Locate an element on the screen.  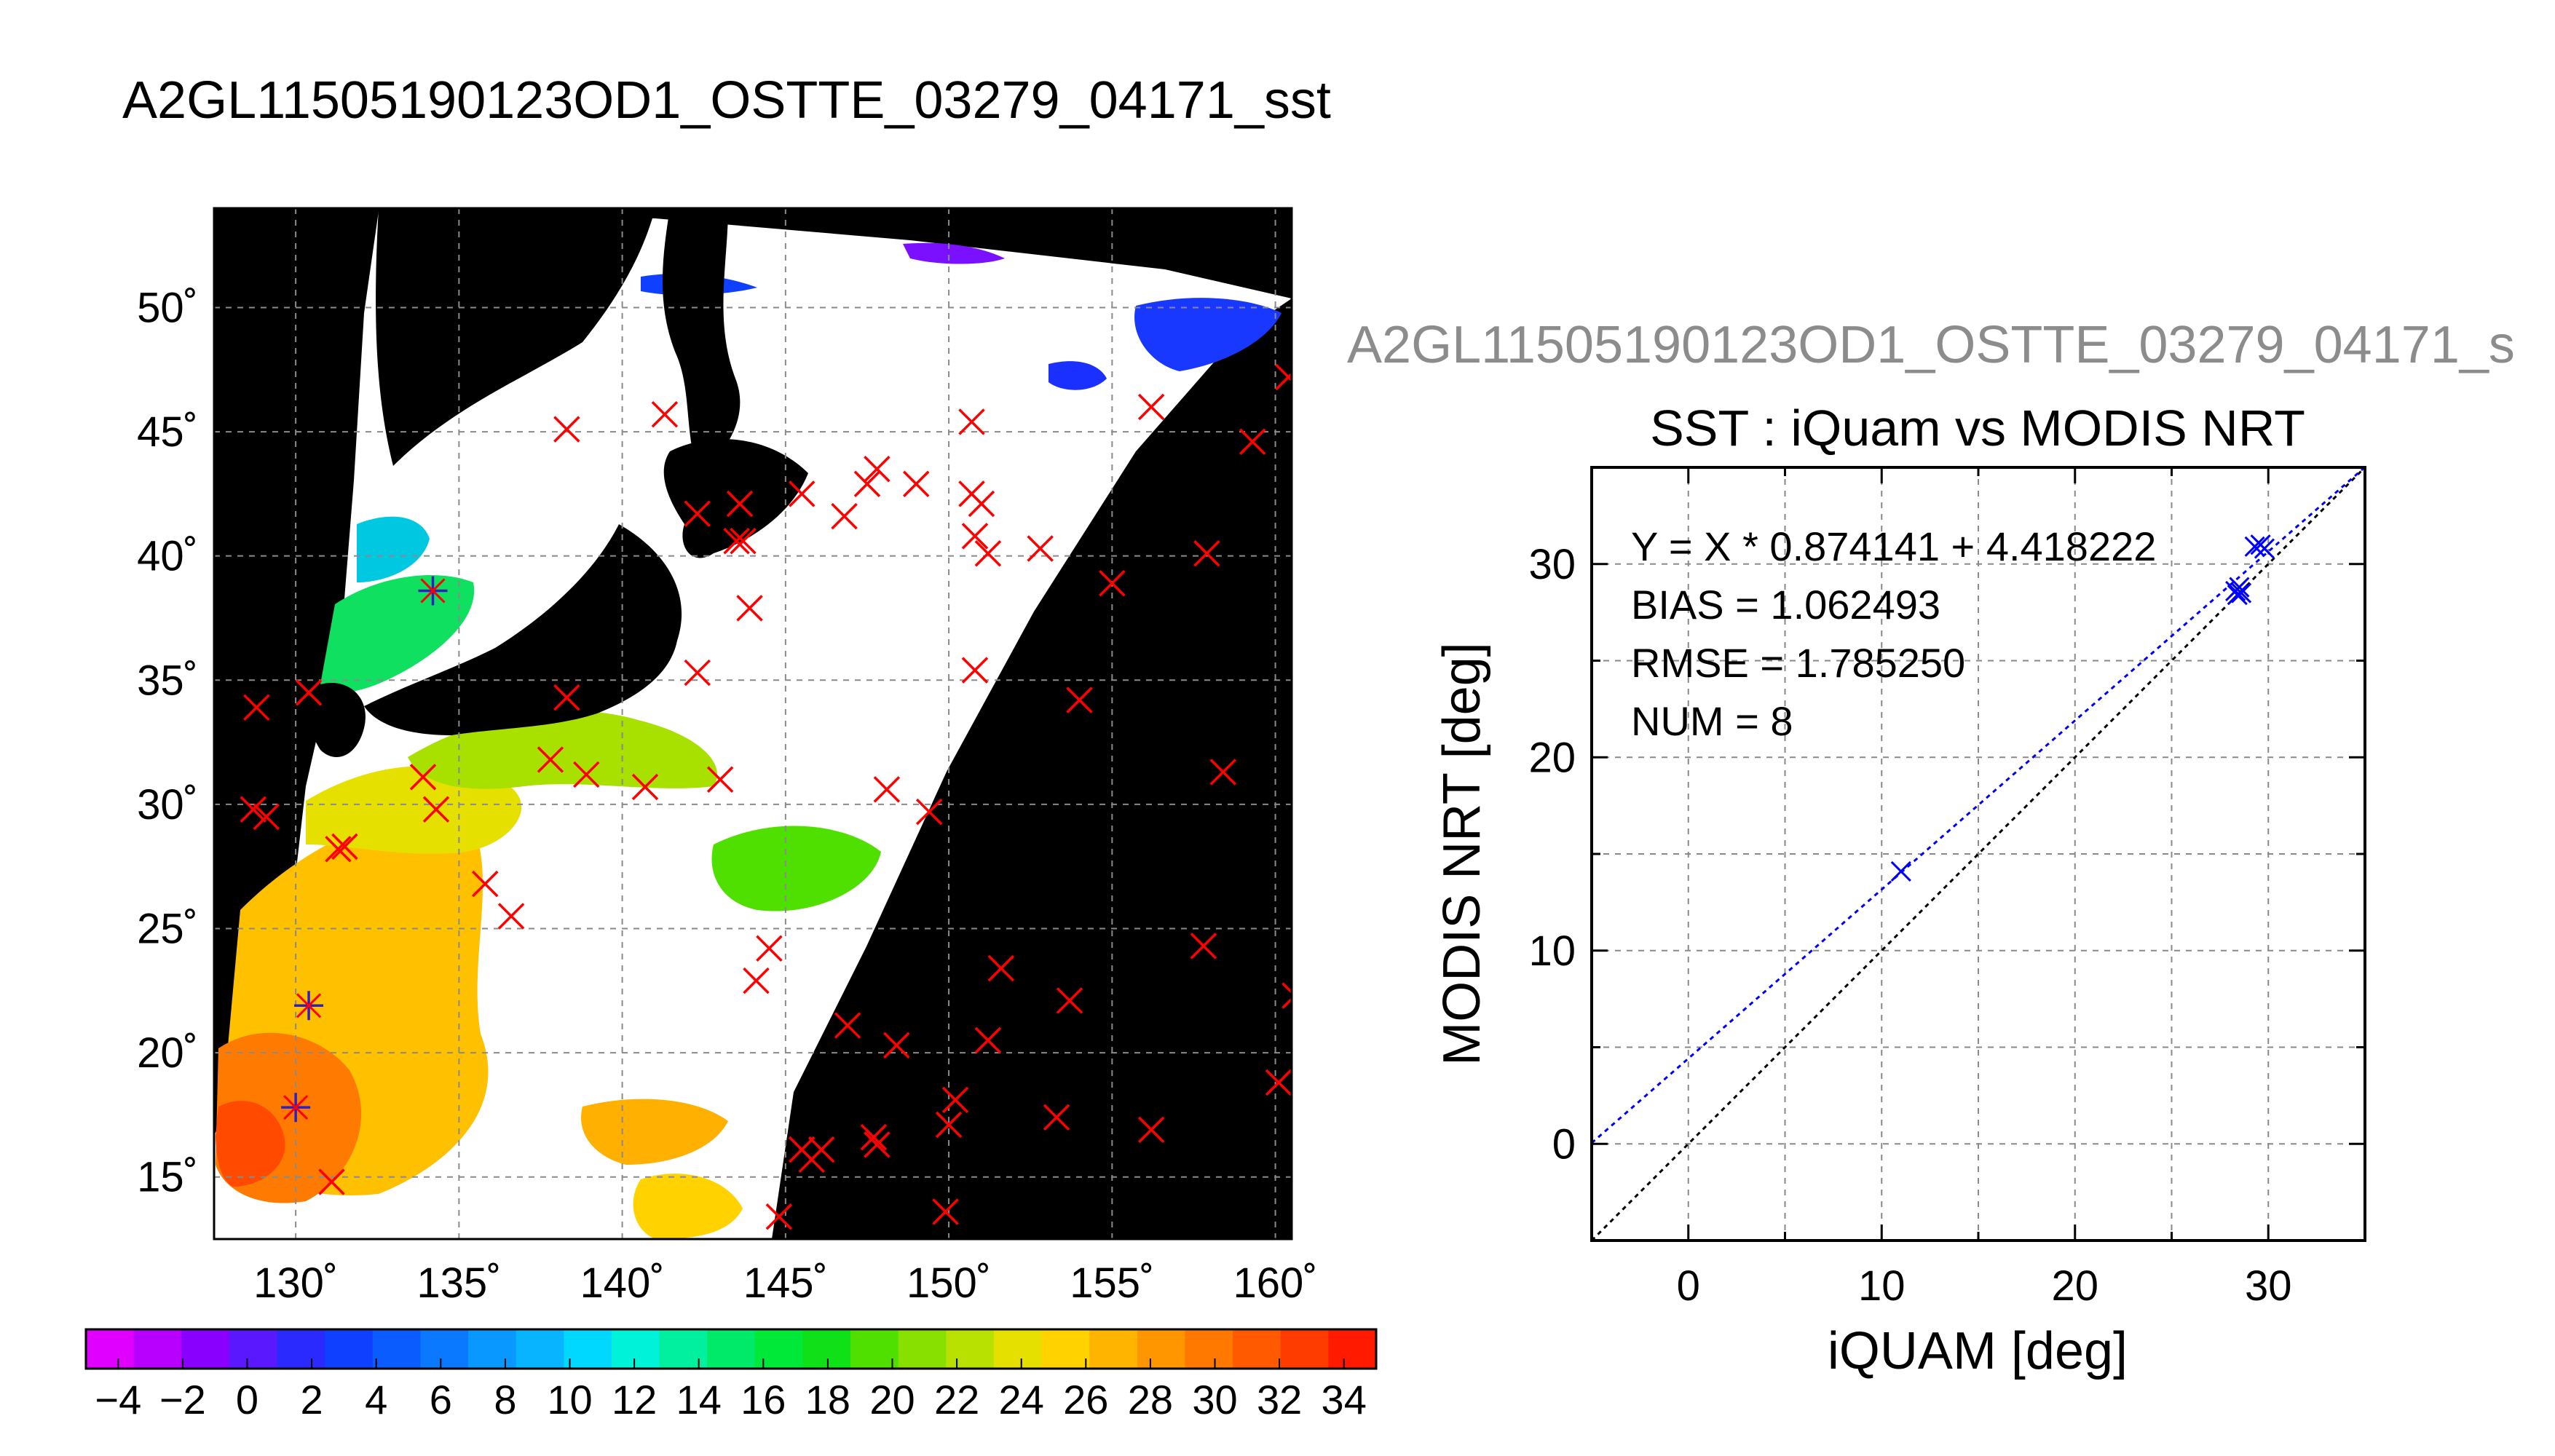
map-lat-tick-label: 45˚ is located at coordinates (167, 432).